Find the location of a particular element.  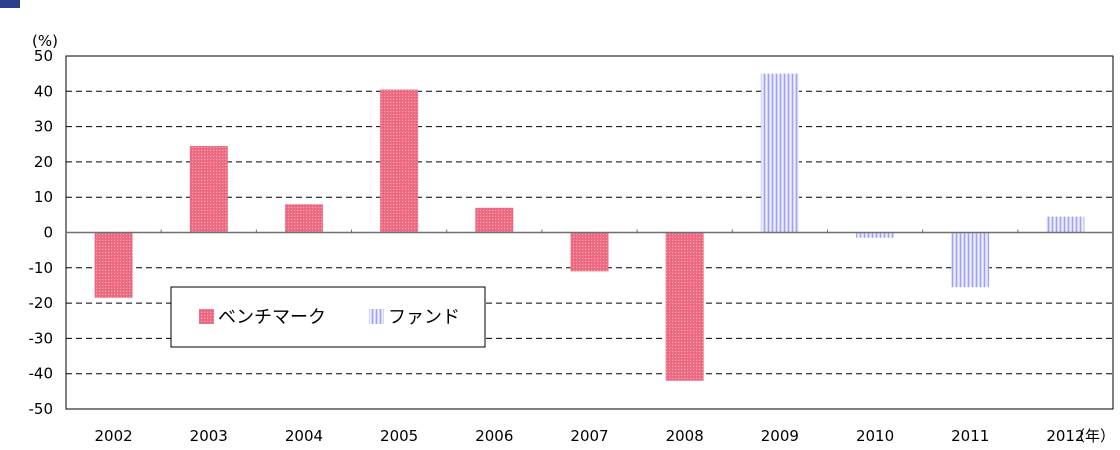

legend: ベンチマーク ファンド is located at coordinates (328, 317).